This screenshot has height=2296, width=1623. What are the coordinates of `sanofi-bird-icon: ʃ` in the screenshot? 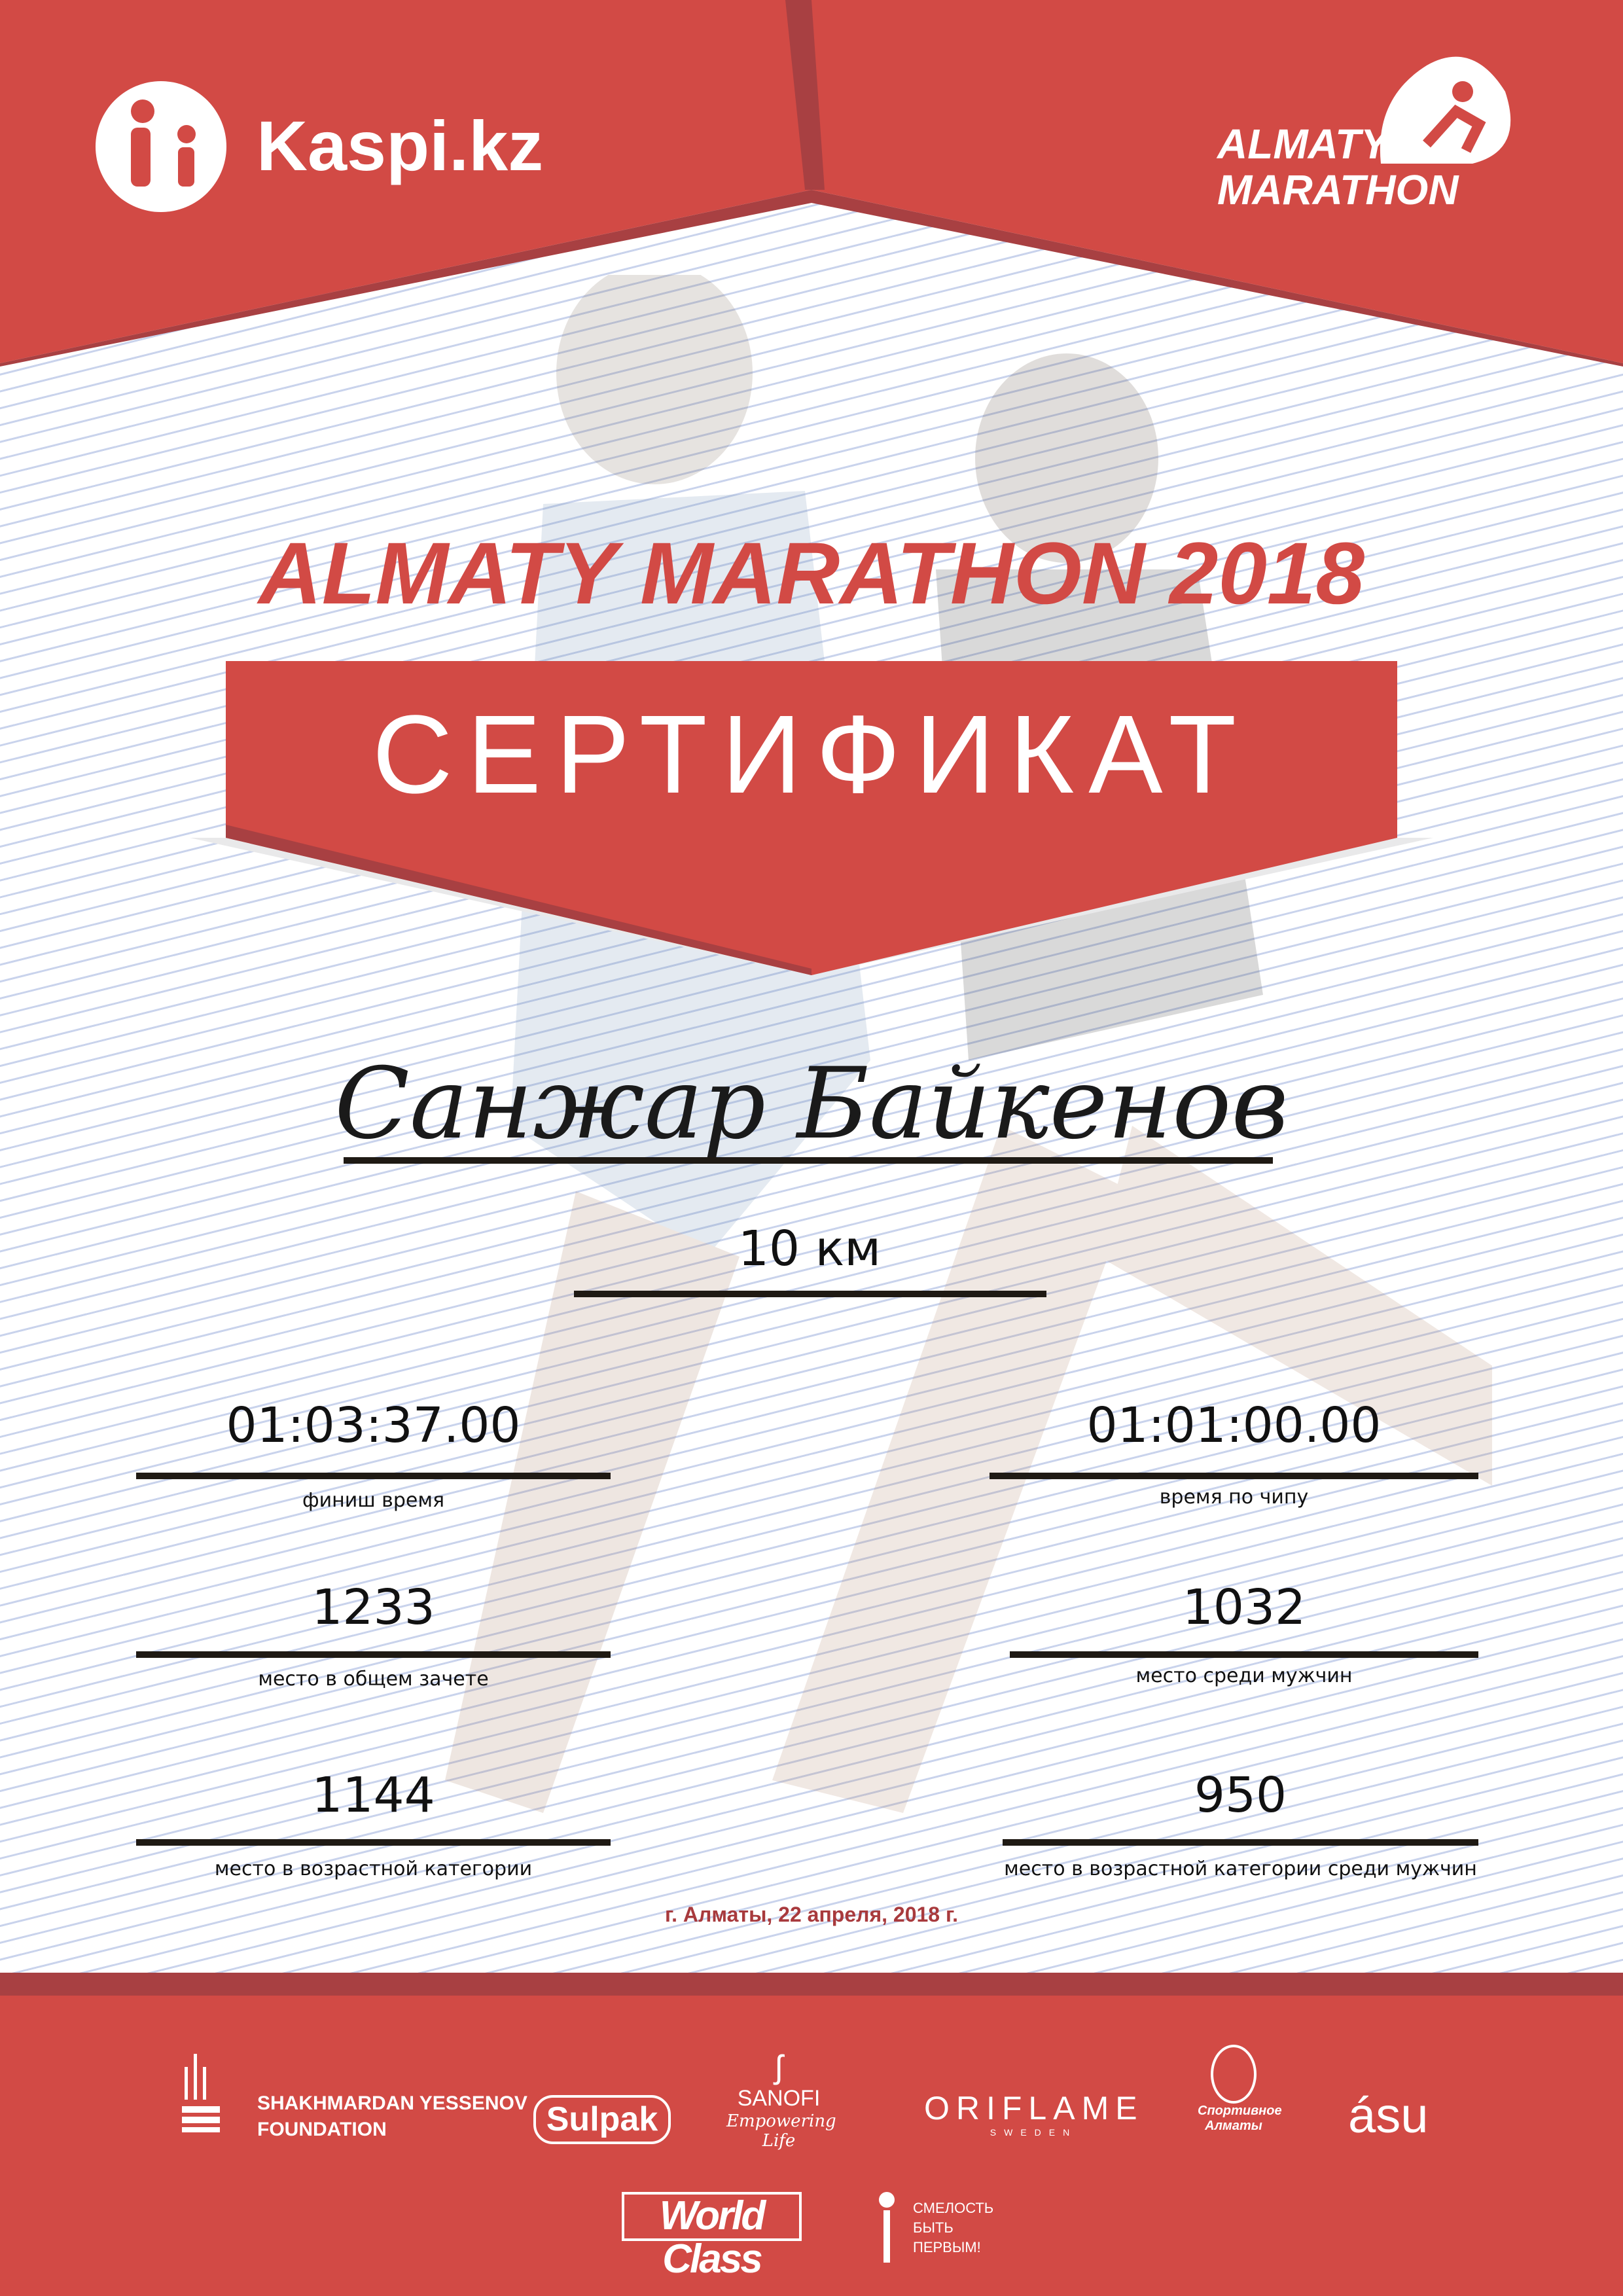 It's located at (779, 2067).